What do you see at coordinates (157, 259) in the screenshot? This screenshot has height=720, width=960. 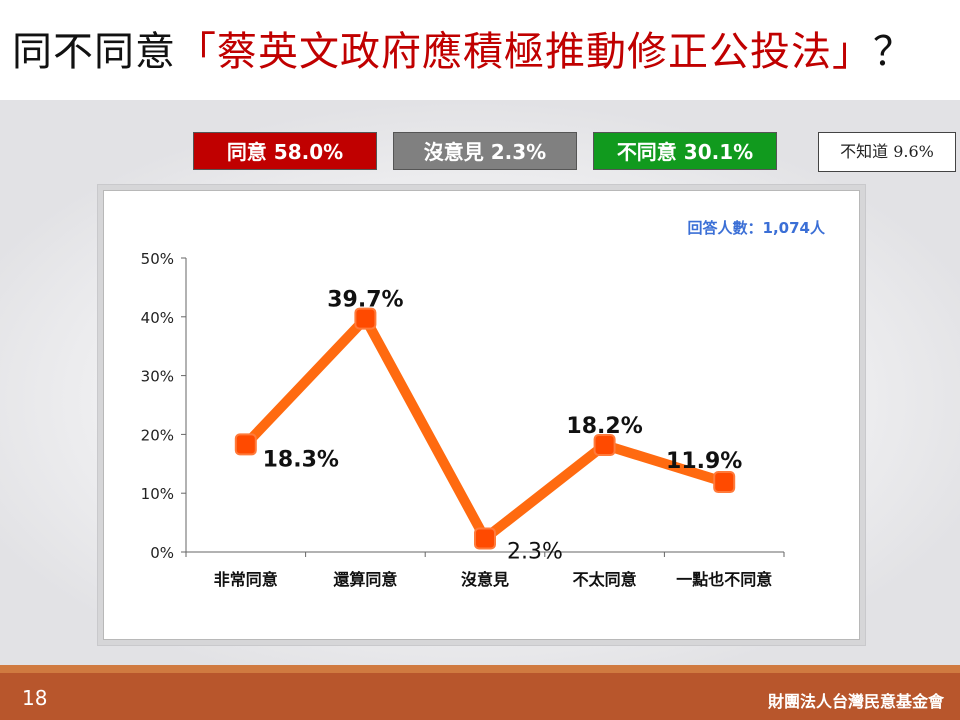 I see `y-tick-label: 50%` at bounding box center [157, 259].